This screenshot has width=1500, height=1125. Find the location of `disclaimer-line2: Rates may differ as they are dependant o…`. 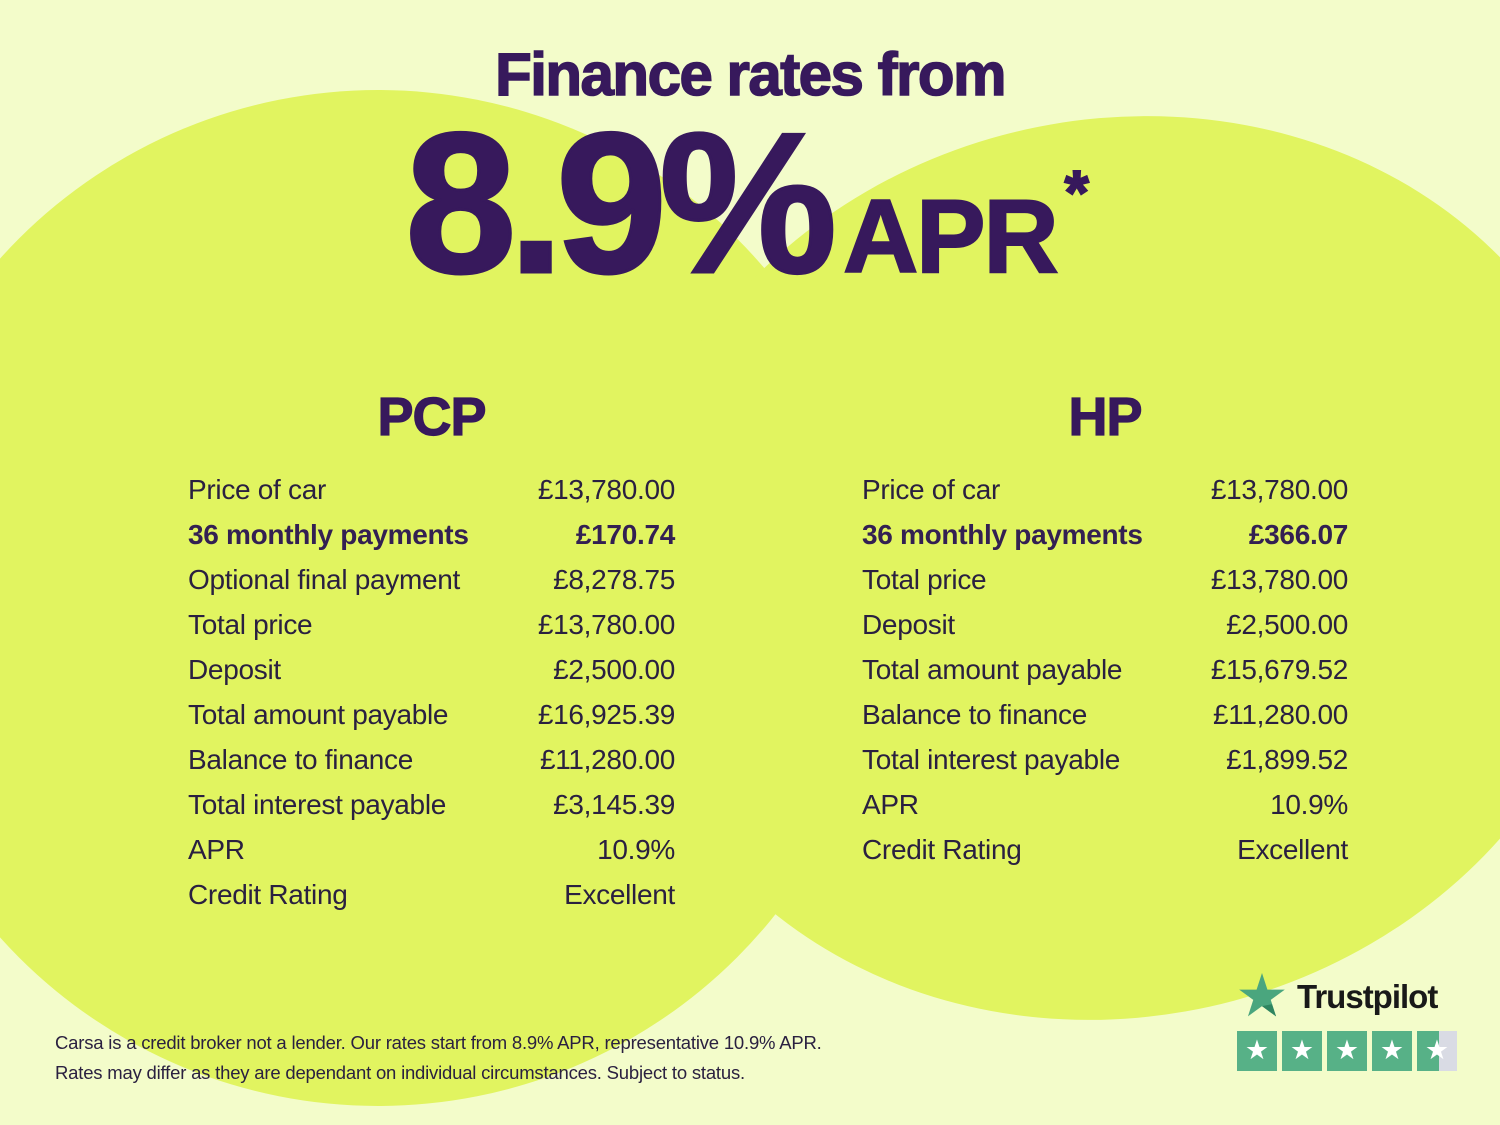

disclaimer-line2: Rates may differ as they are dependant o… is located at coordinates (400, 1072).